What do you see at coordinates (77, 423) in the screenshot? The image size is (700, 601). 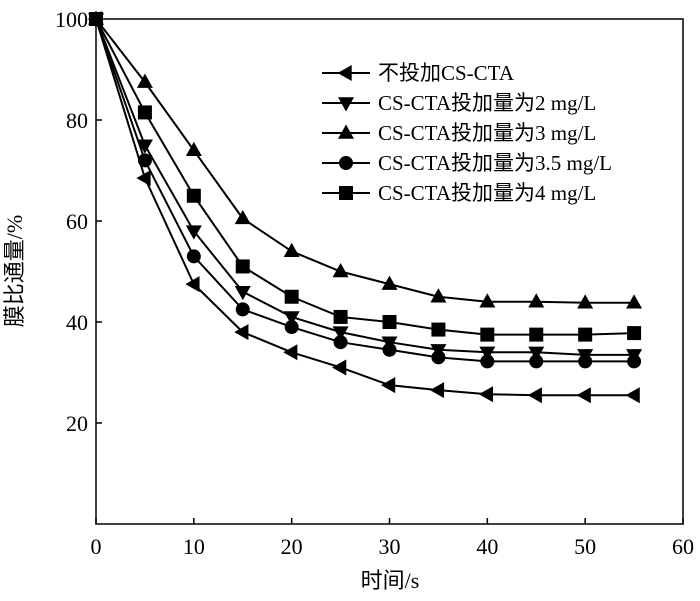 I see `y-tick-label: 20` at bounding box center [77, 423].